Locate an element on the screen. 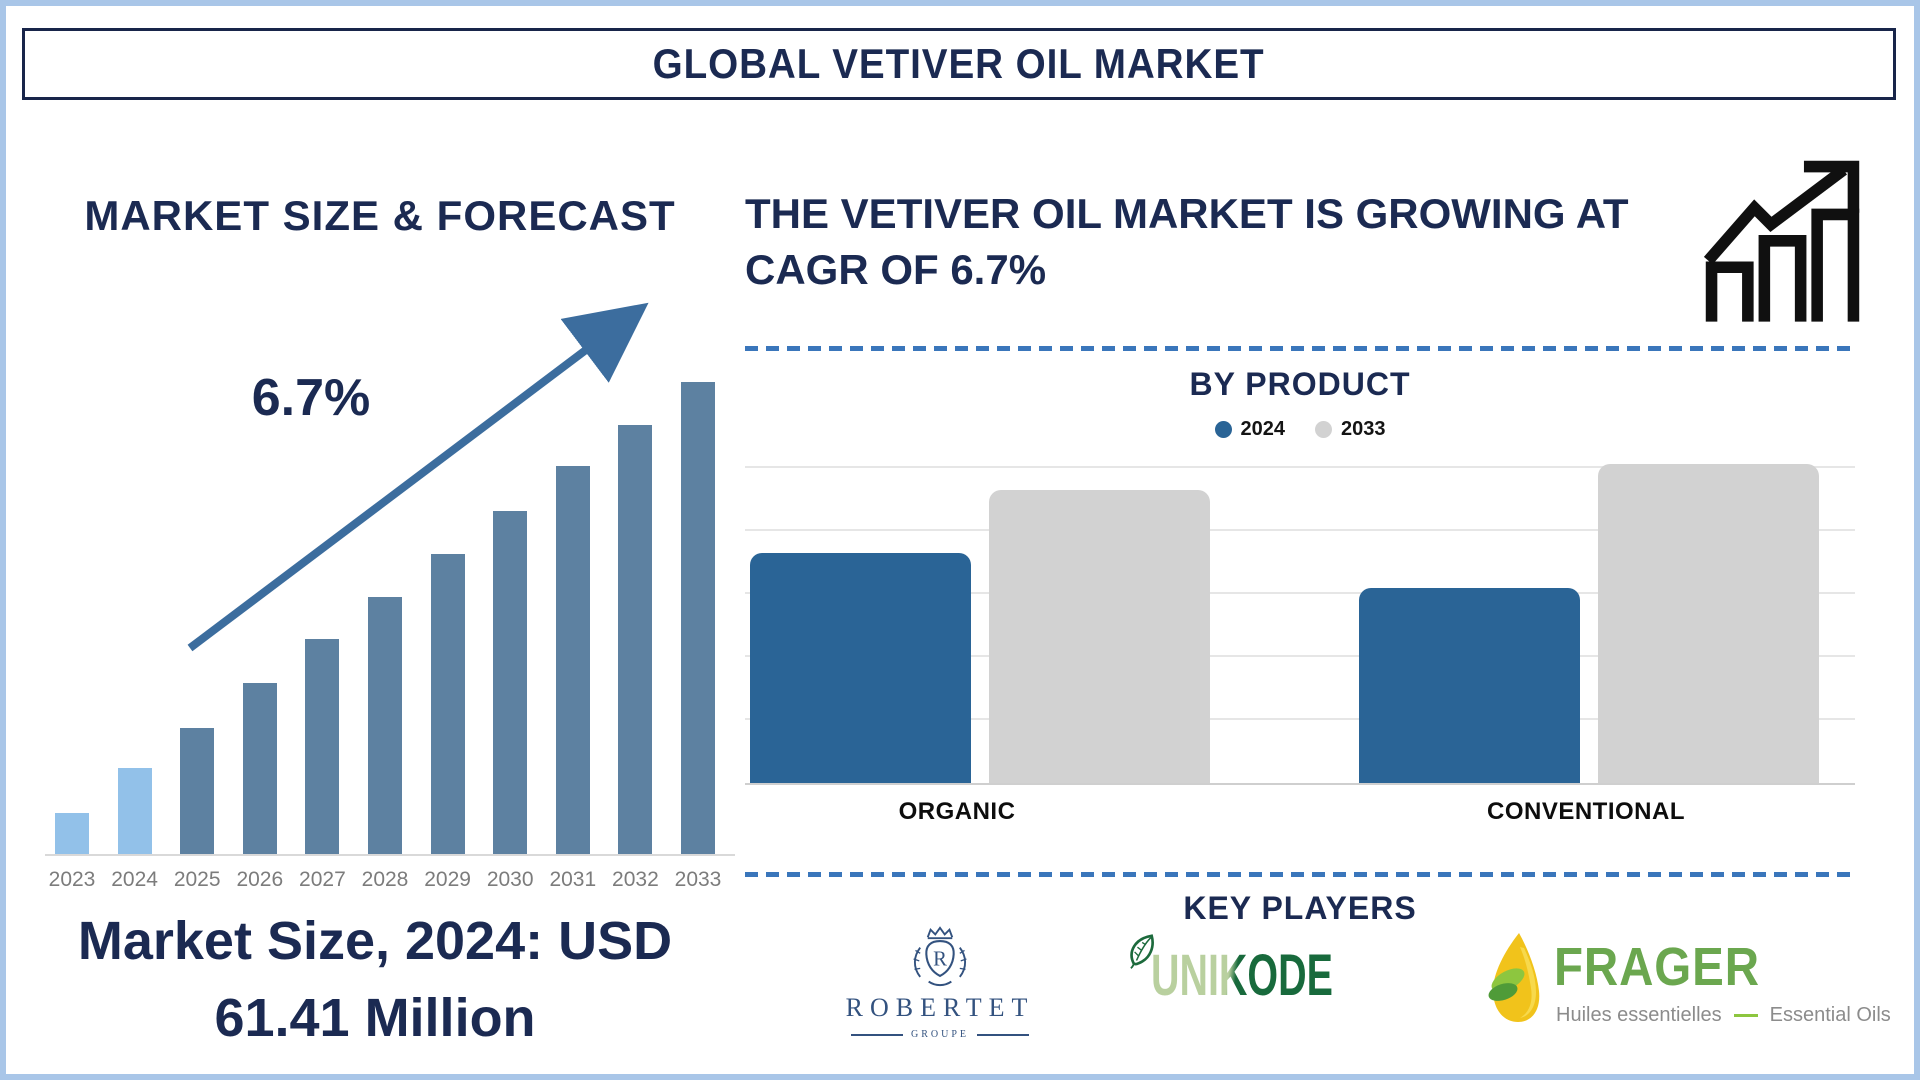 This screenshot has height=1080, width=1920. market-size-caption: Market Size, 2024: USD 61.41 Million is located at coordinates (375, 979).